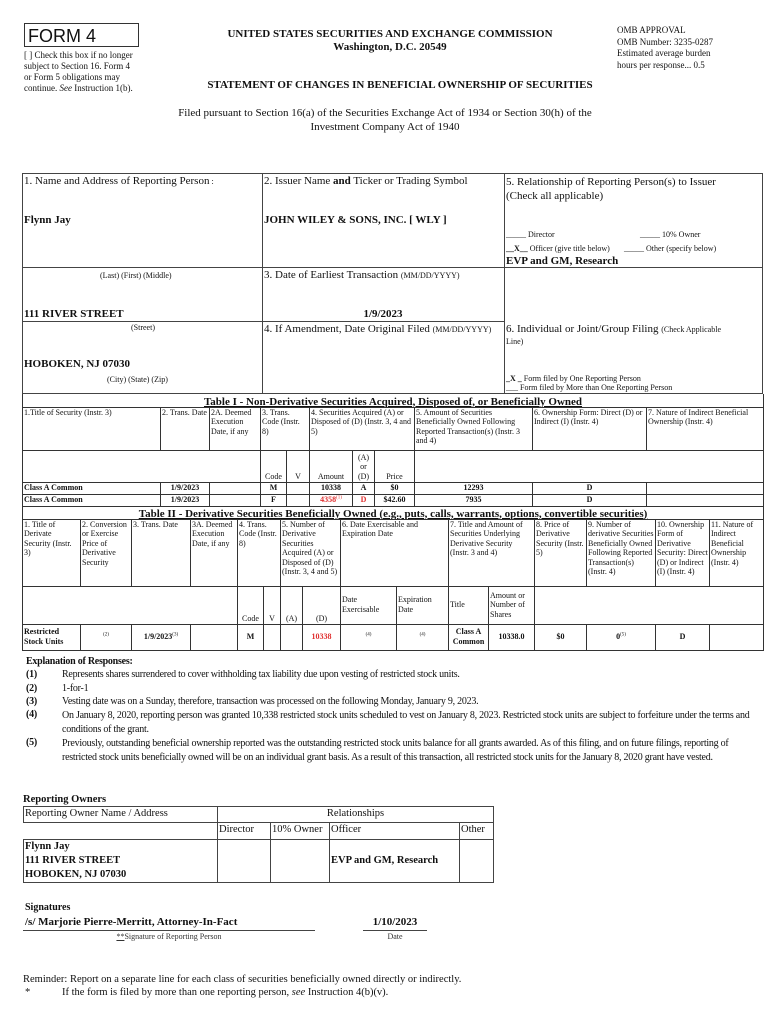 The image size is (770, 1024). I want to click on underlying-title: Class A Common, so click(468, 637).